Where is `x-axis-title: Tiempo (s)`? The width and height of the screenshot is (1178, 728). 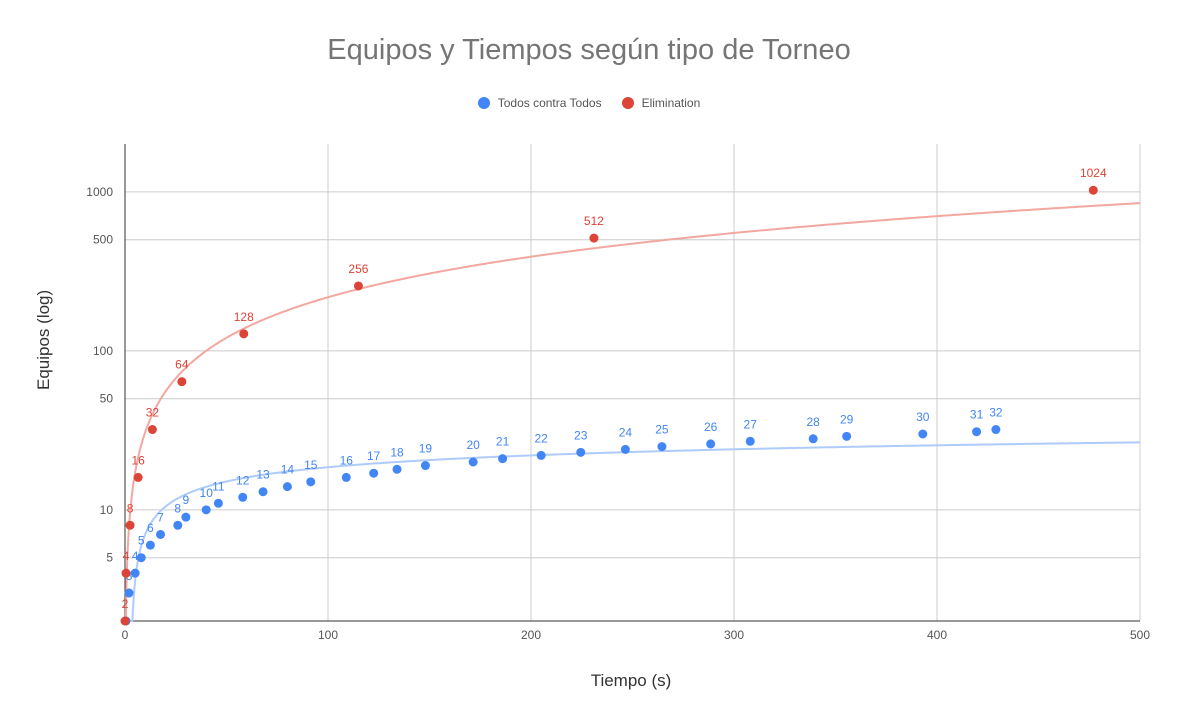
x-axis-title: Tiempo (s) is located at coordinates (631, 680).